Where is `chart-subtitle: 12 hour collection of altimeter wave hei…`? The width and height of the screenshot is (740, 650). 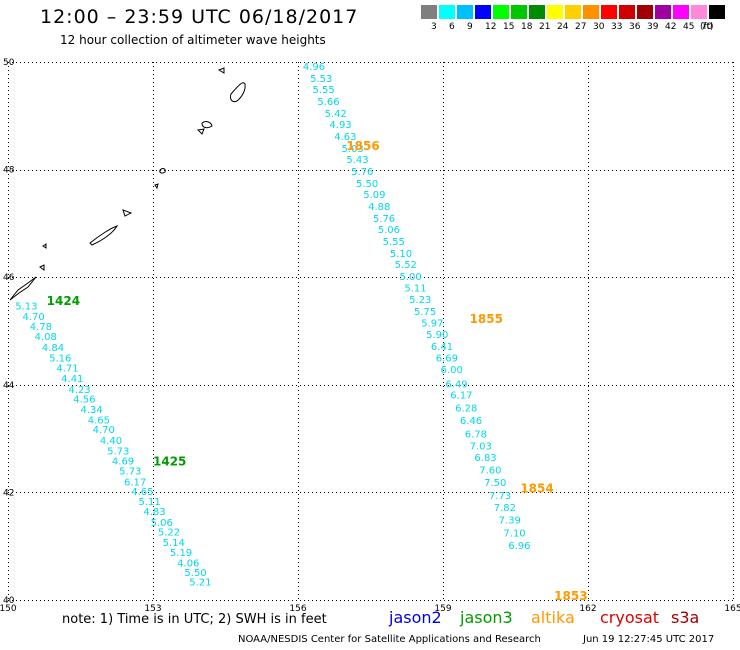 chart-subtitle: 12 hour collection of altimeter wave hei… is located at coordinates (193, 40).